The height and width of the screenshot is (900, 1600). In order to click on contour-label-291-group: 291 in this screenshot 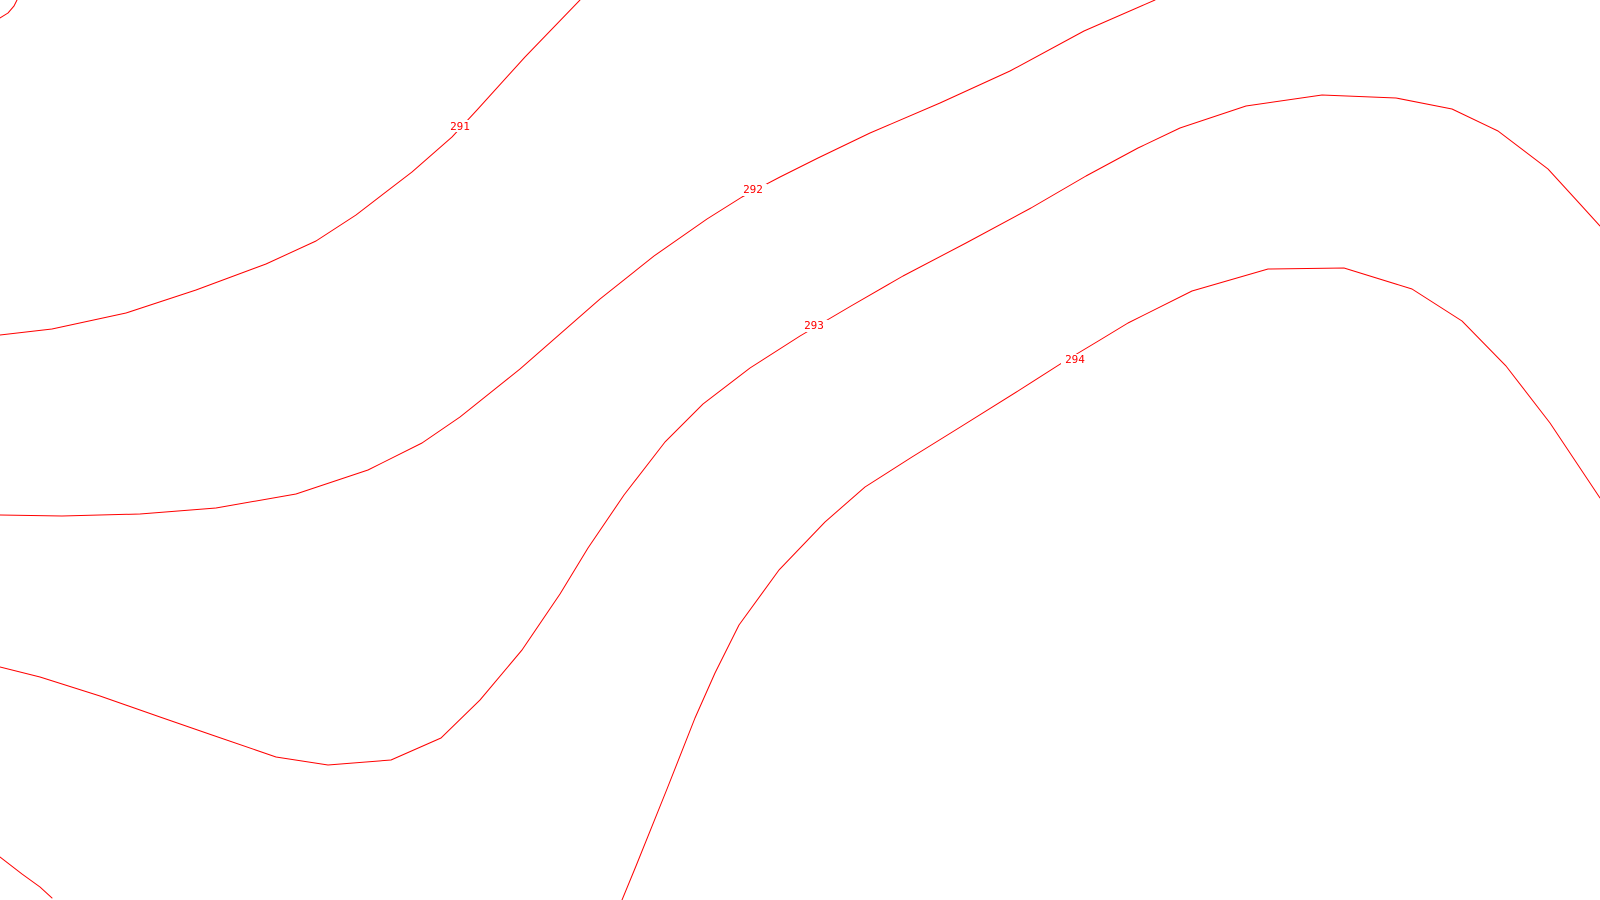, I will do `click(460, 126)`.